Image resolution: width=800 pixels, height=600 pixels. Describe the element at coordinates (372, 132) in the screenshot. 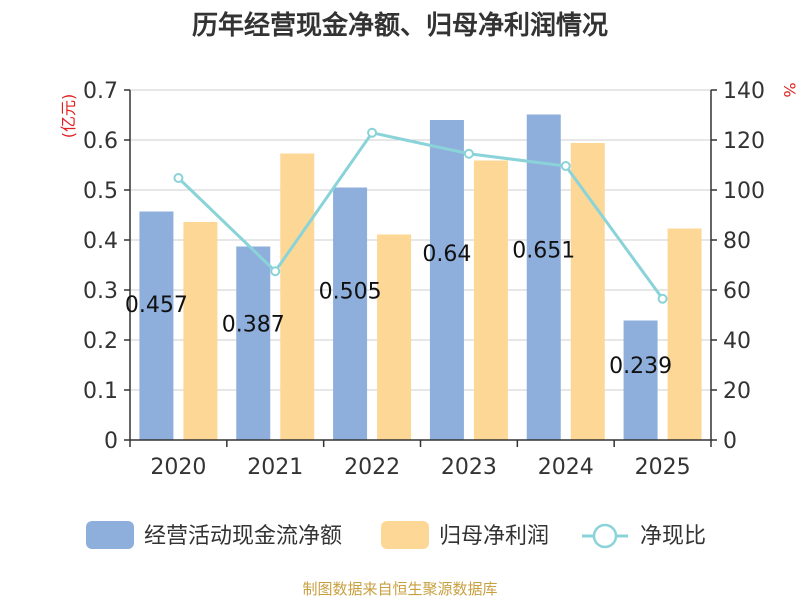

I see `ratio-point-2022` at that location.